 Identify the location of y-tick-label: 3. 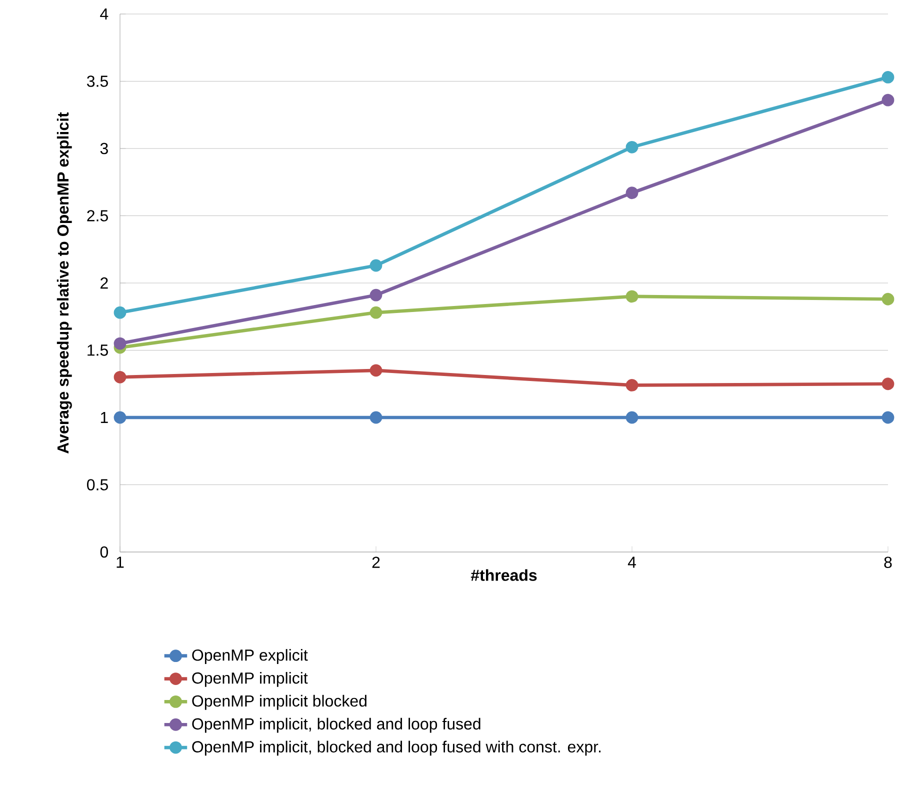
(104, 148).